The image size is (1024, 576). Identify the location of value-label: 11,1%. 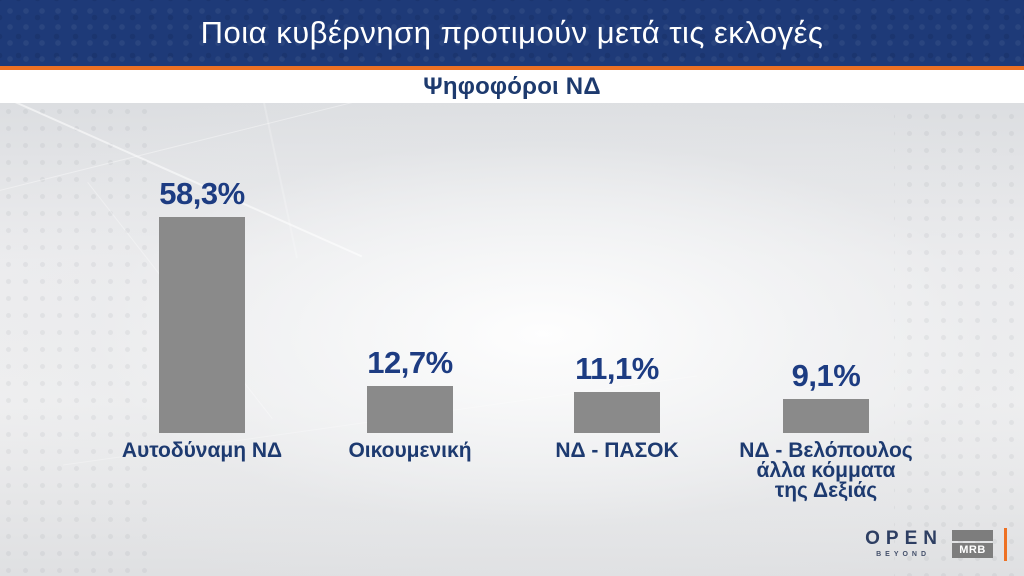
(617, 368).